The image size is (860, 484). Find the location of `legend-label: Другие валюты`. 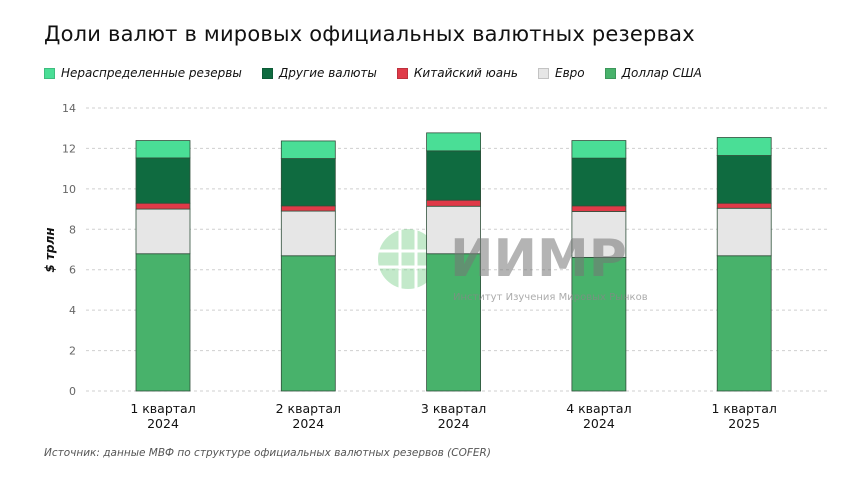

legend-label: Другие валюты is located at coordinates (327, 73).